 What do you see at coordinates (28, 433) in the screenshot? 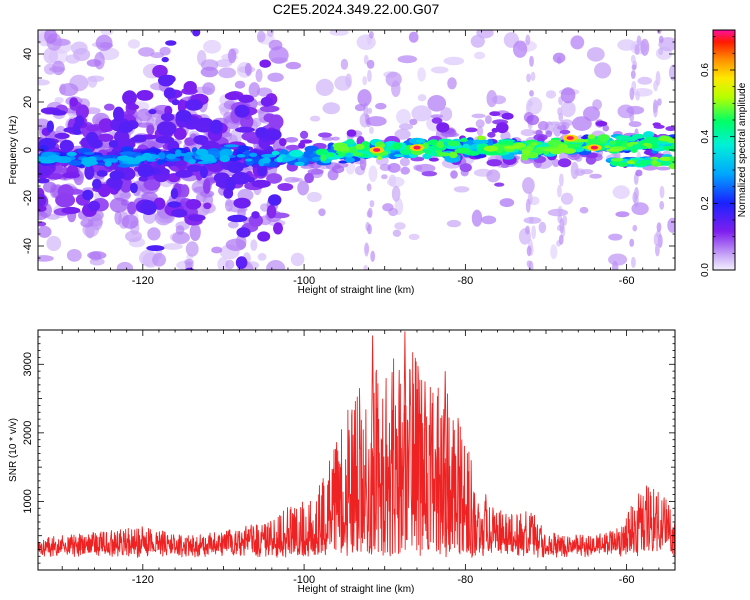
I see `y-tick-label: 2000` at bounding box center [28, 433].